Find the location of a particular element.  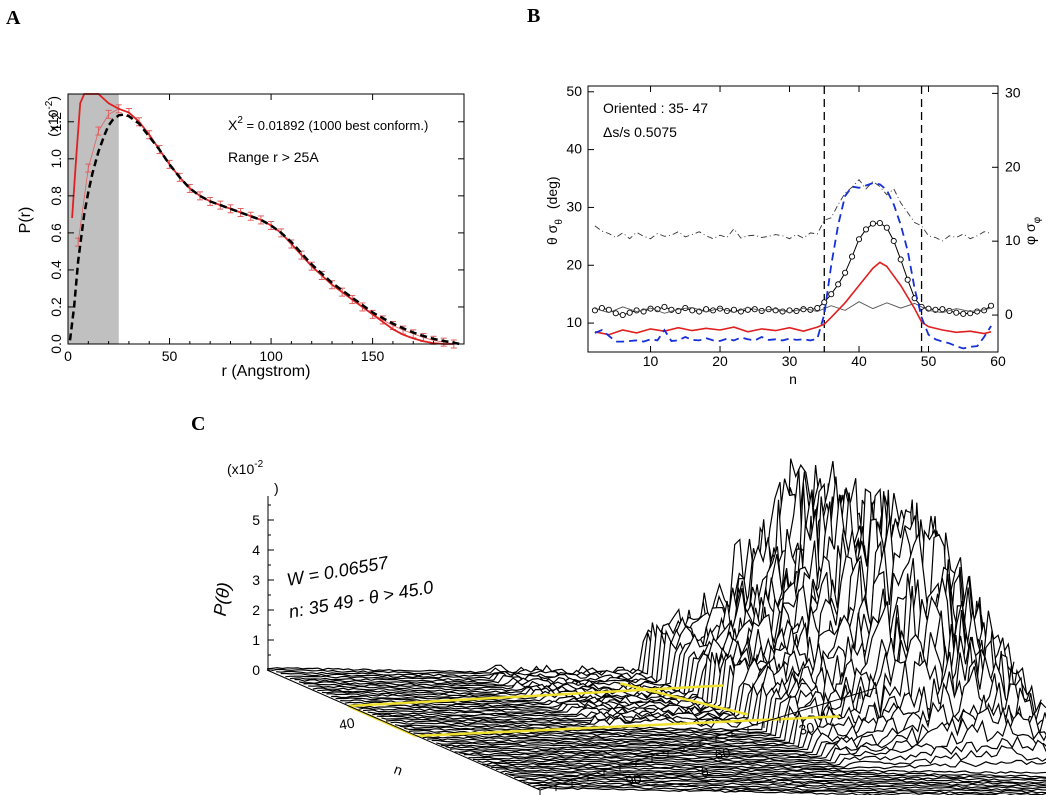

scale-label-close: ) is located at coordinates (53, 98).